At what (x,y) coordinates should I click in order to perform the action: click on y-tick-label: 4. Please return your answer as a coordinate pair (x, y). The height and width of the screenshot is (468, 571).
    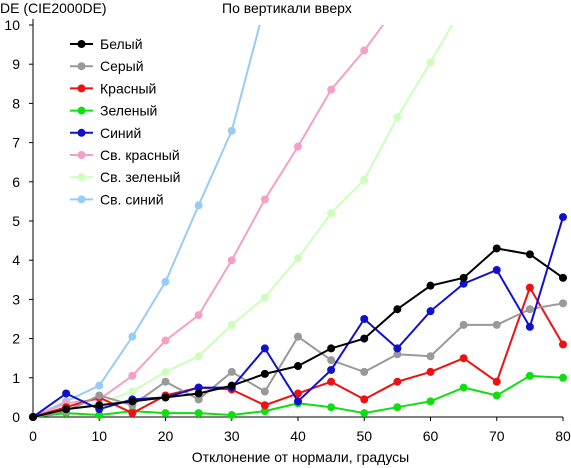
    Looking at the image, I should click on (16, 260).